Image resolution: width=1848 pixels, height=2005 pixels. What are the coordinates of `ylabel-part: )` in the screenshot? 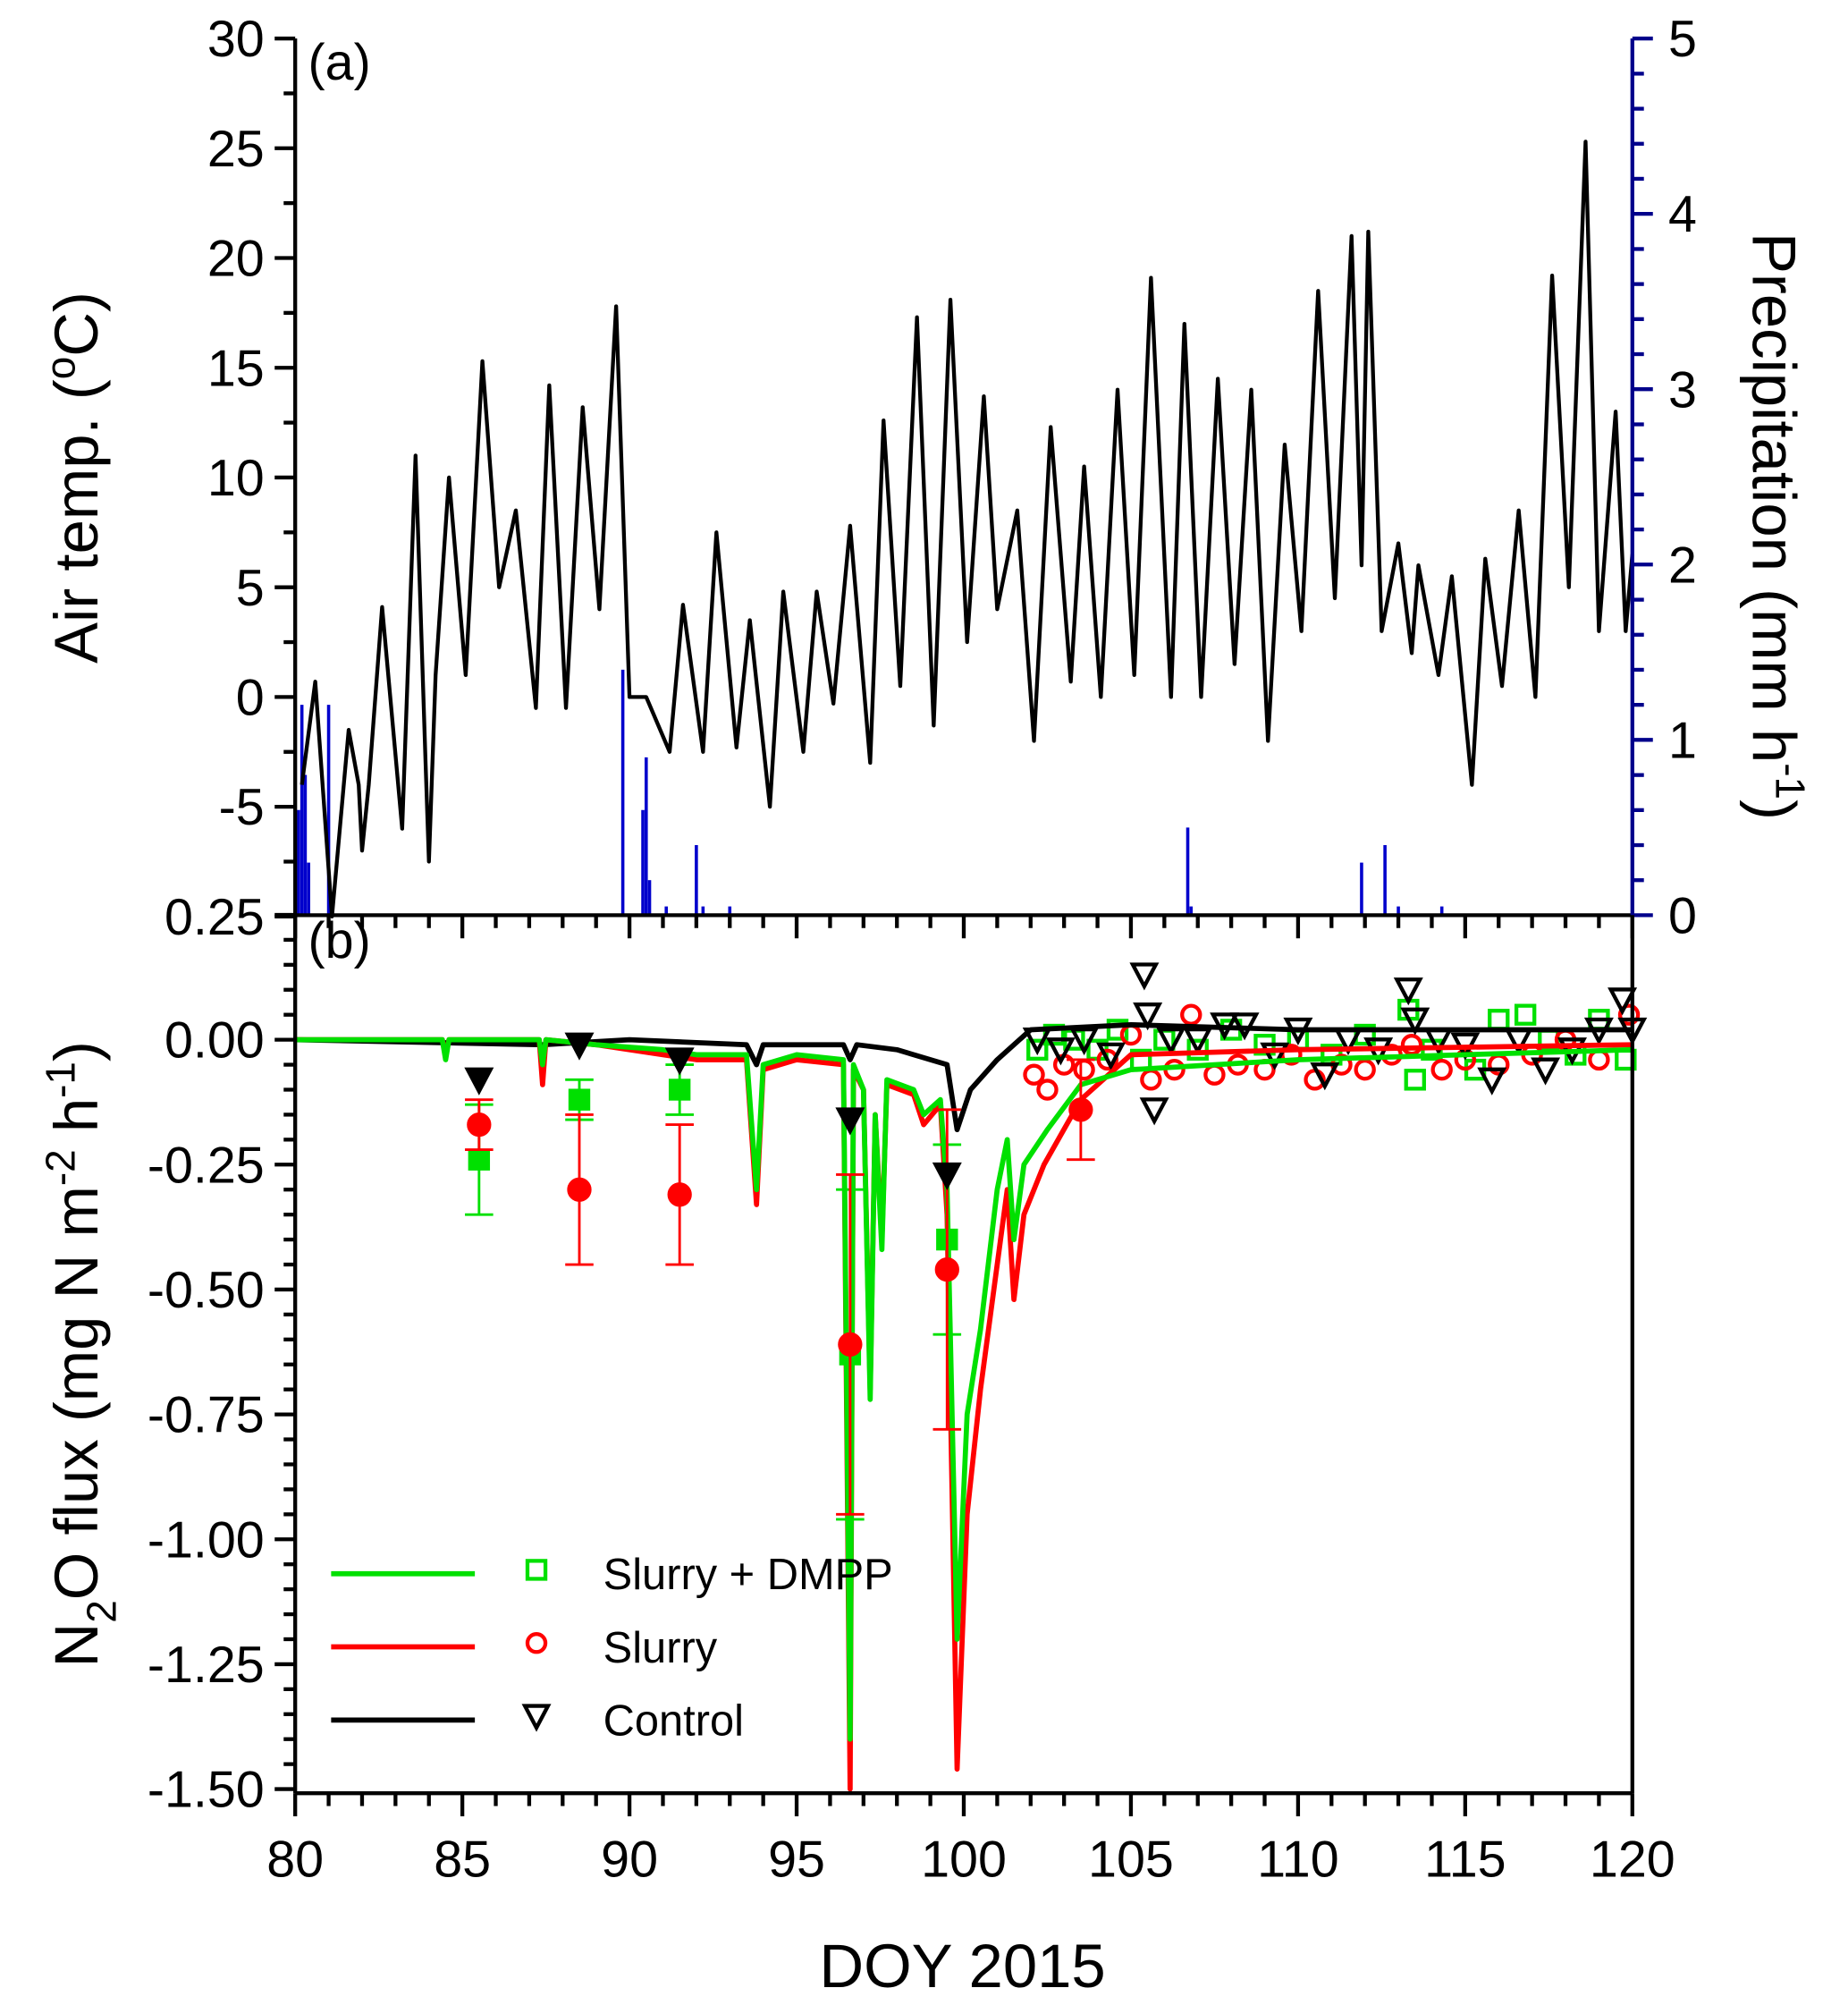 It's located at (1774, 810).